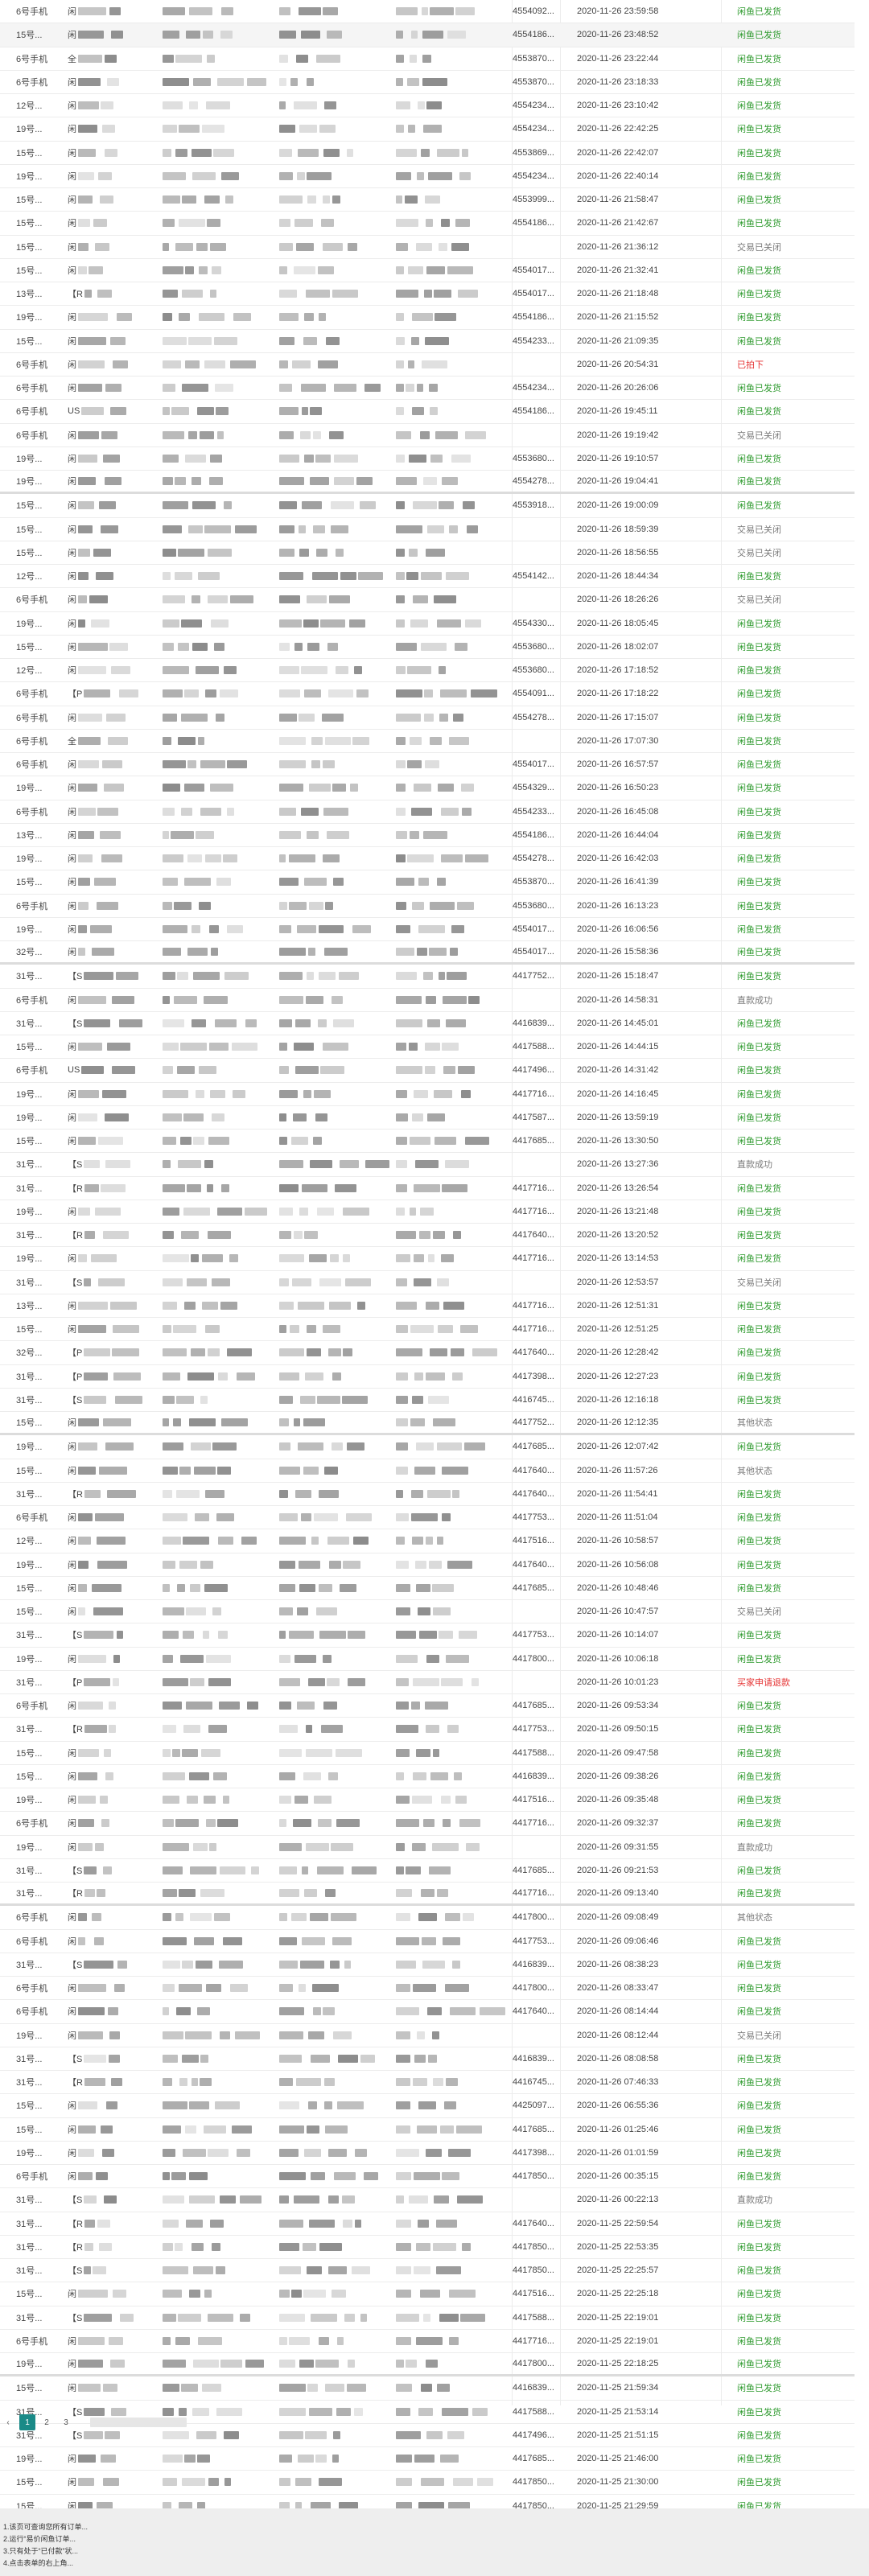 This screenshot has width=869, height=2576. I want to click on table-row: 6号手机闲 2020-11-26 20:54:31 已拍下, so click(427, 365).